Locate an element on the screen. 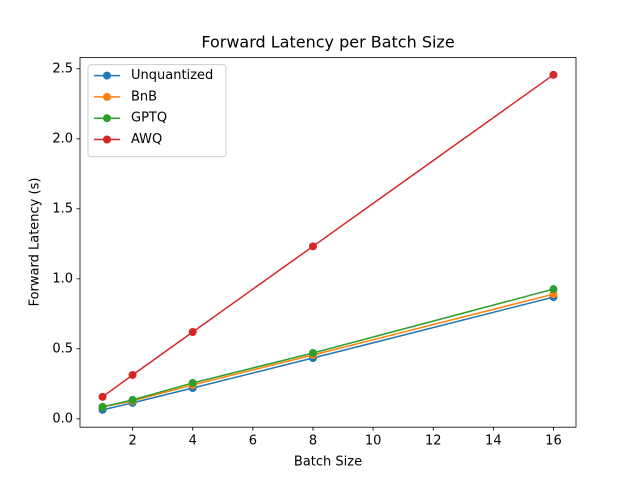 Image resolution: width=640 pixels, height=480 pixels. legend-label: BnB is located at coordinates (144, 96).